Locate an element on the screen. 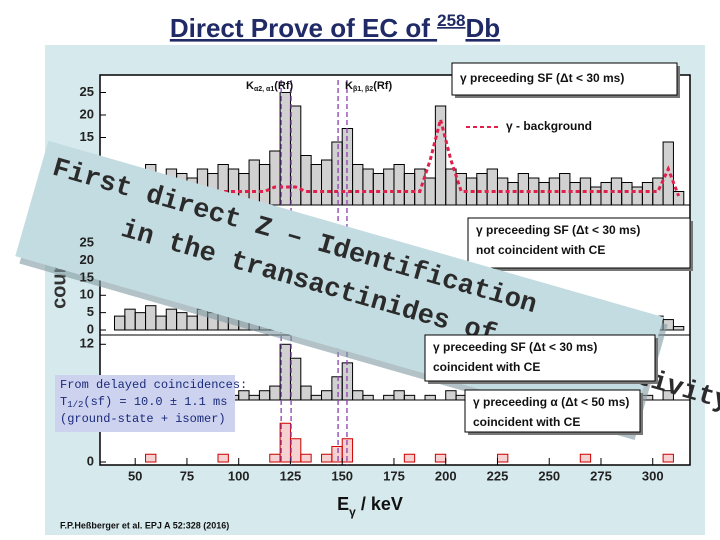  y-tick-label: 12 is located at coordinates (87, 343).